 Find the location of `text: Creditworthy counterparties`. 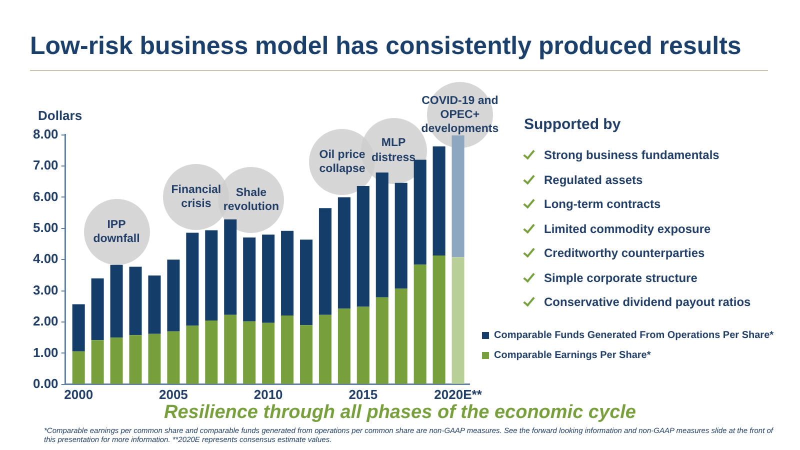

text: Creditworthy counterparties is located at coordinates (624, 253).